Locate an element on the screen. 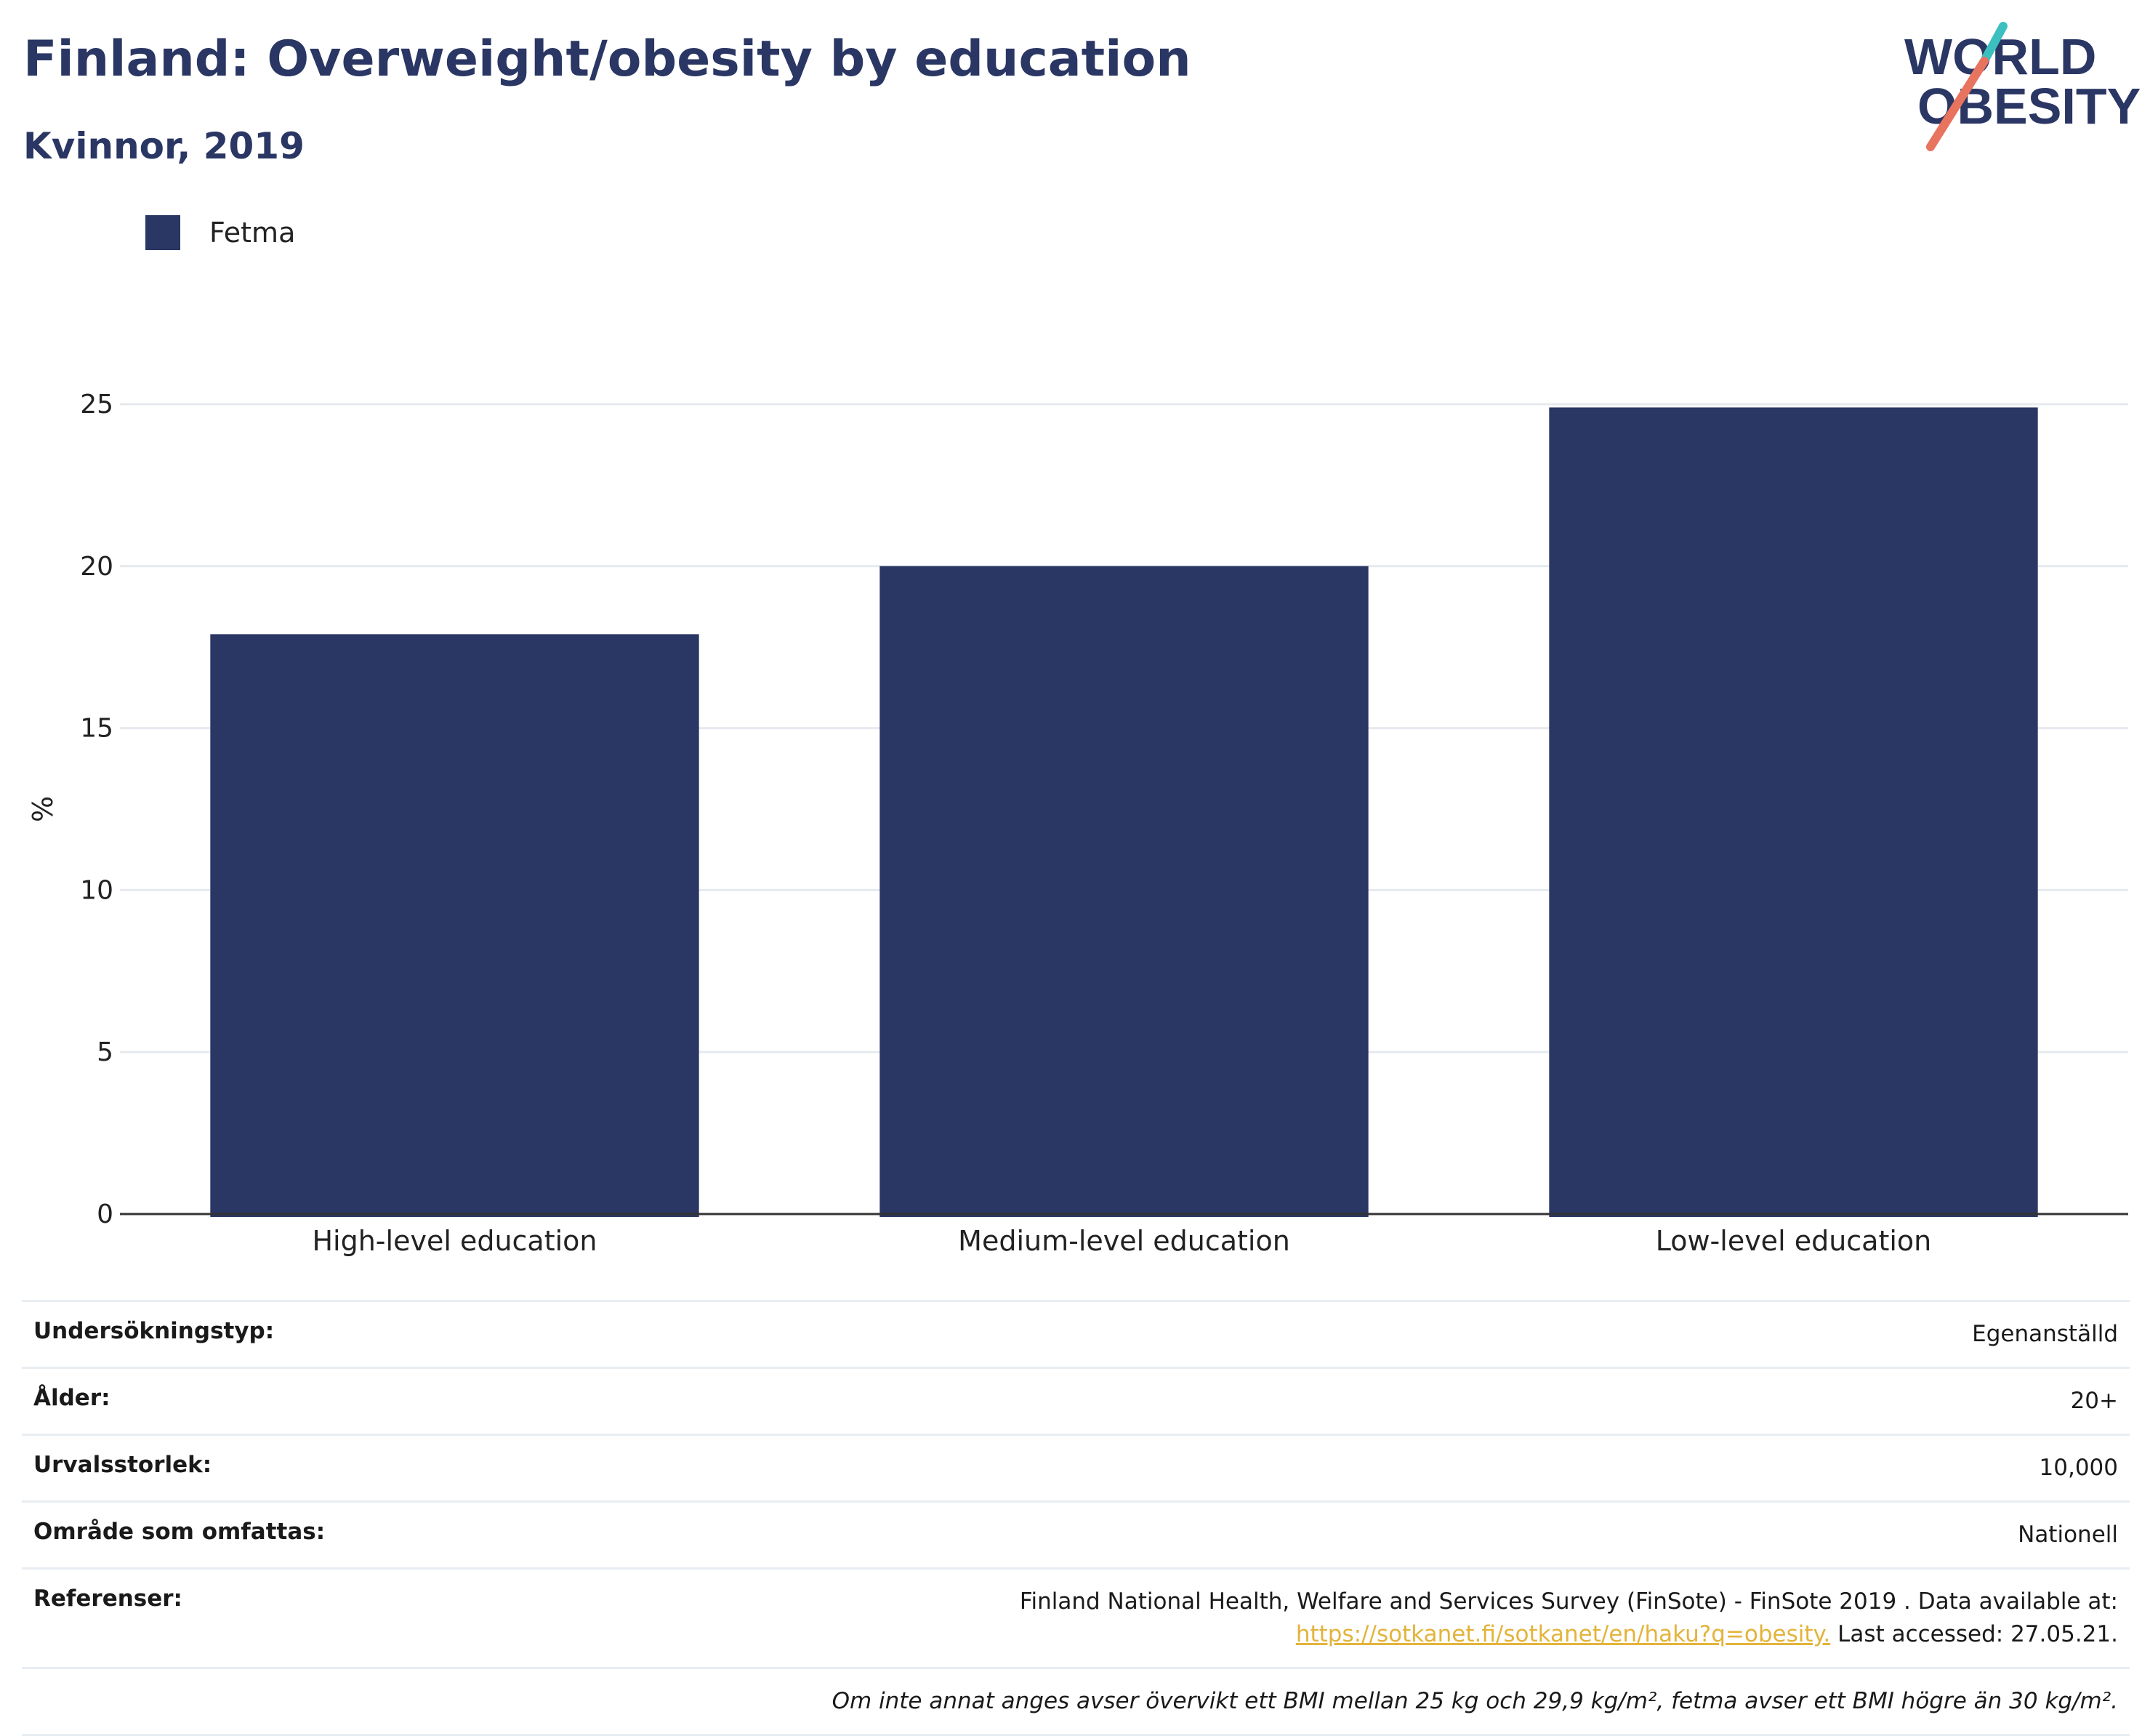 The height and width of the screenshot is (1736, 2150). world-obesity-logo: WORLD OBESITY is located at coordinates (2022, 86).